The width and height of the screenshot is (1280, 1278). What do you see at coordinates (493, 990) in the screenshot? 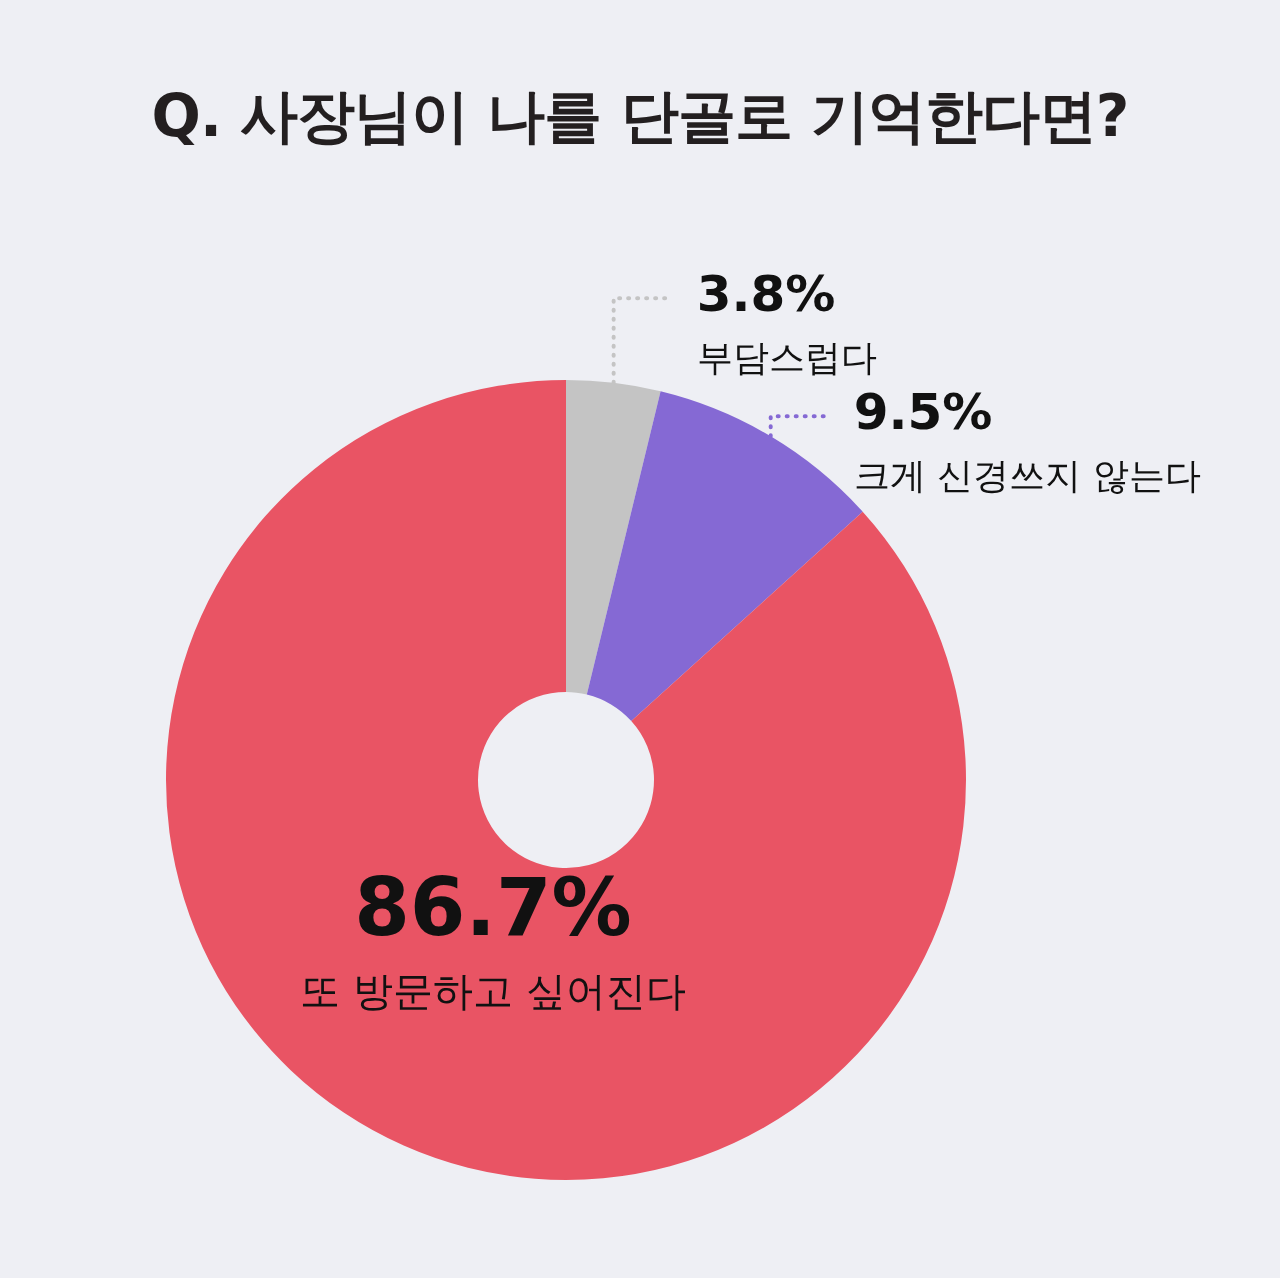
I see `slice-label: 또 방문하고 싶어진다` at bounding box center [493, 990].